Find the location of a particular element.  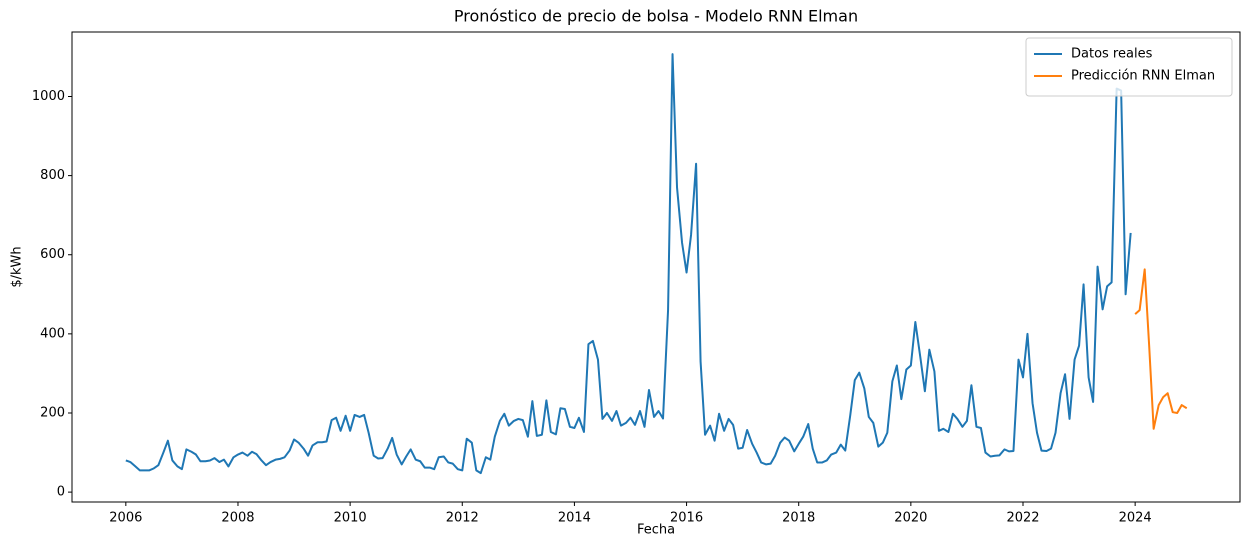

y-tick-label: 600 is located at coordinates (52, 254).